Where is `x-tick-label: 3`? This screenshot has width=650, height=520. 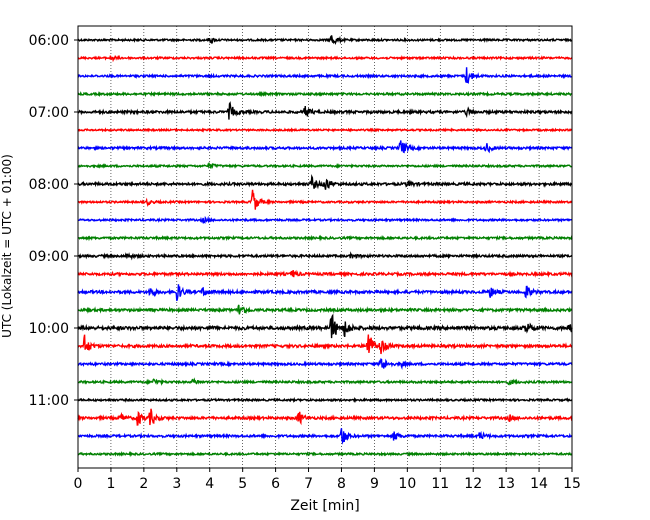 x-tick-label: 3 is located at coordinates (176, 484).